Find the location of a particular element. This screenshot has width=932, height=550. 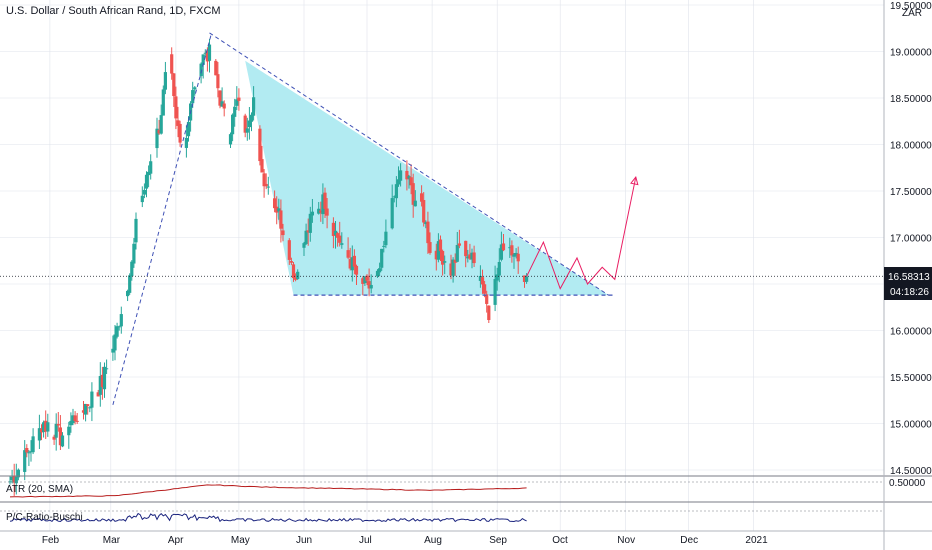

time-tick-label: Aug is located at coordinates (433, 540).